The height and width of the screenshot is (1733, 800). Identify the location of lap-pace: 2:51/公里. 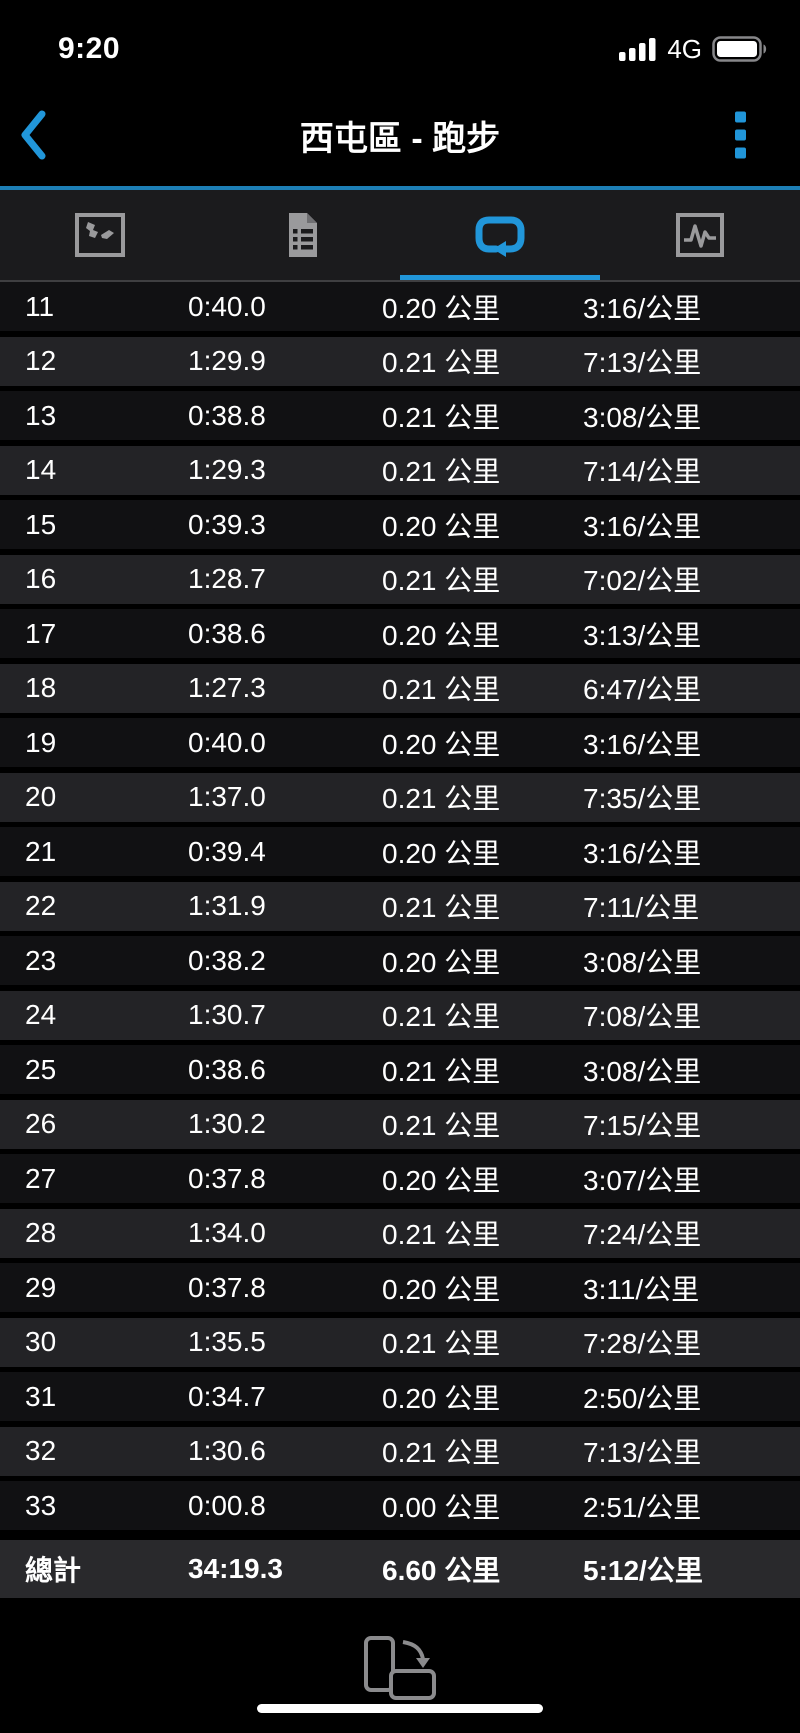
(642, 1507).